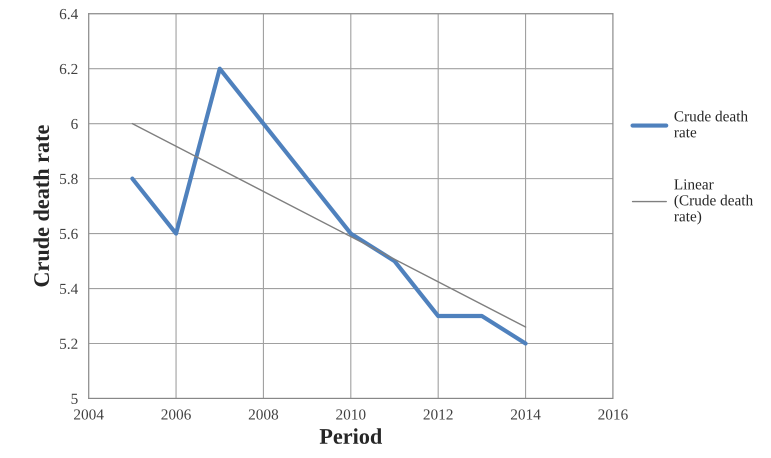 The width and height of the screenshot is (771, 458). Describe the element at coordinates (69, 179) in the screenshot. I see `y-tick-label: 5.8` at that location.